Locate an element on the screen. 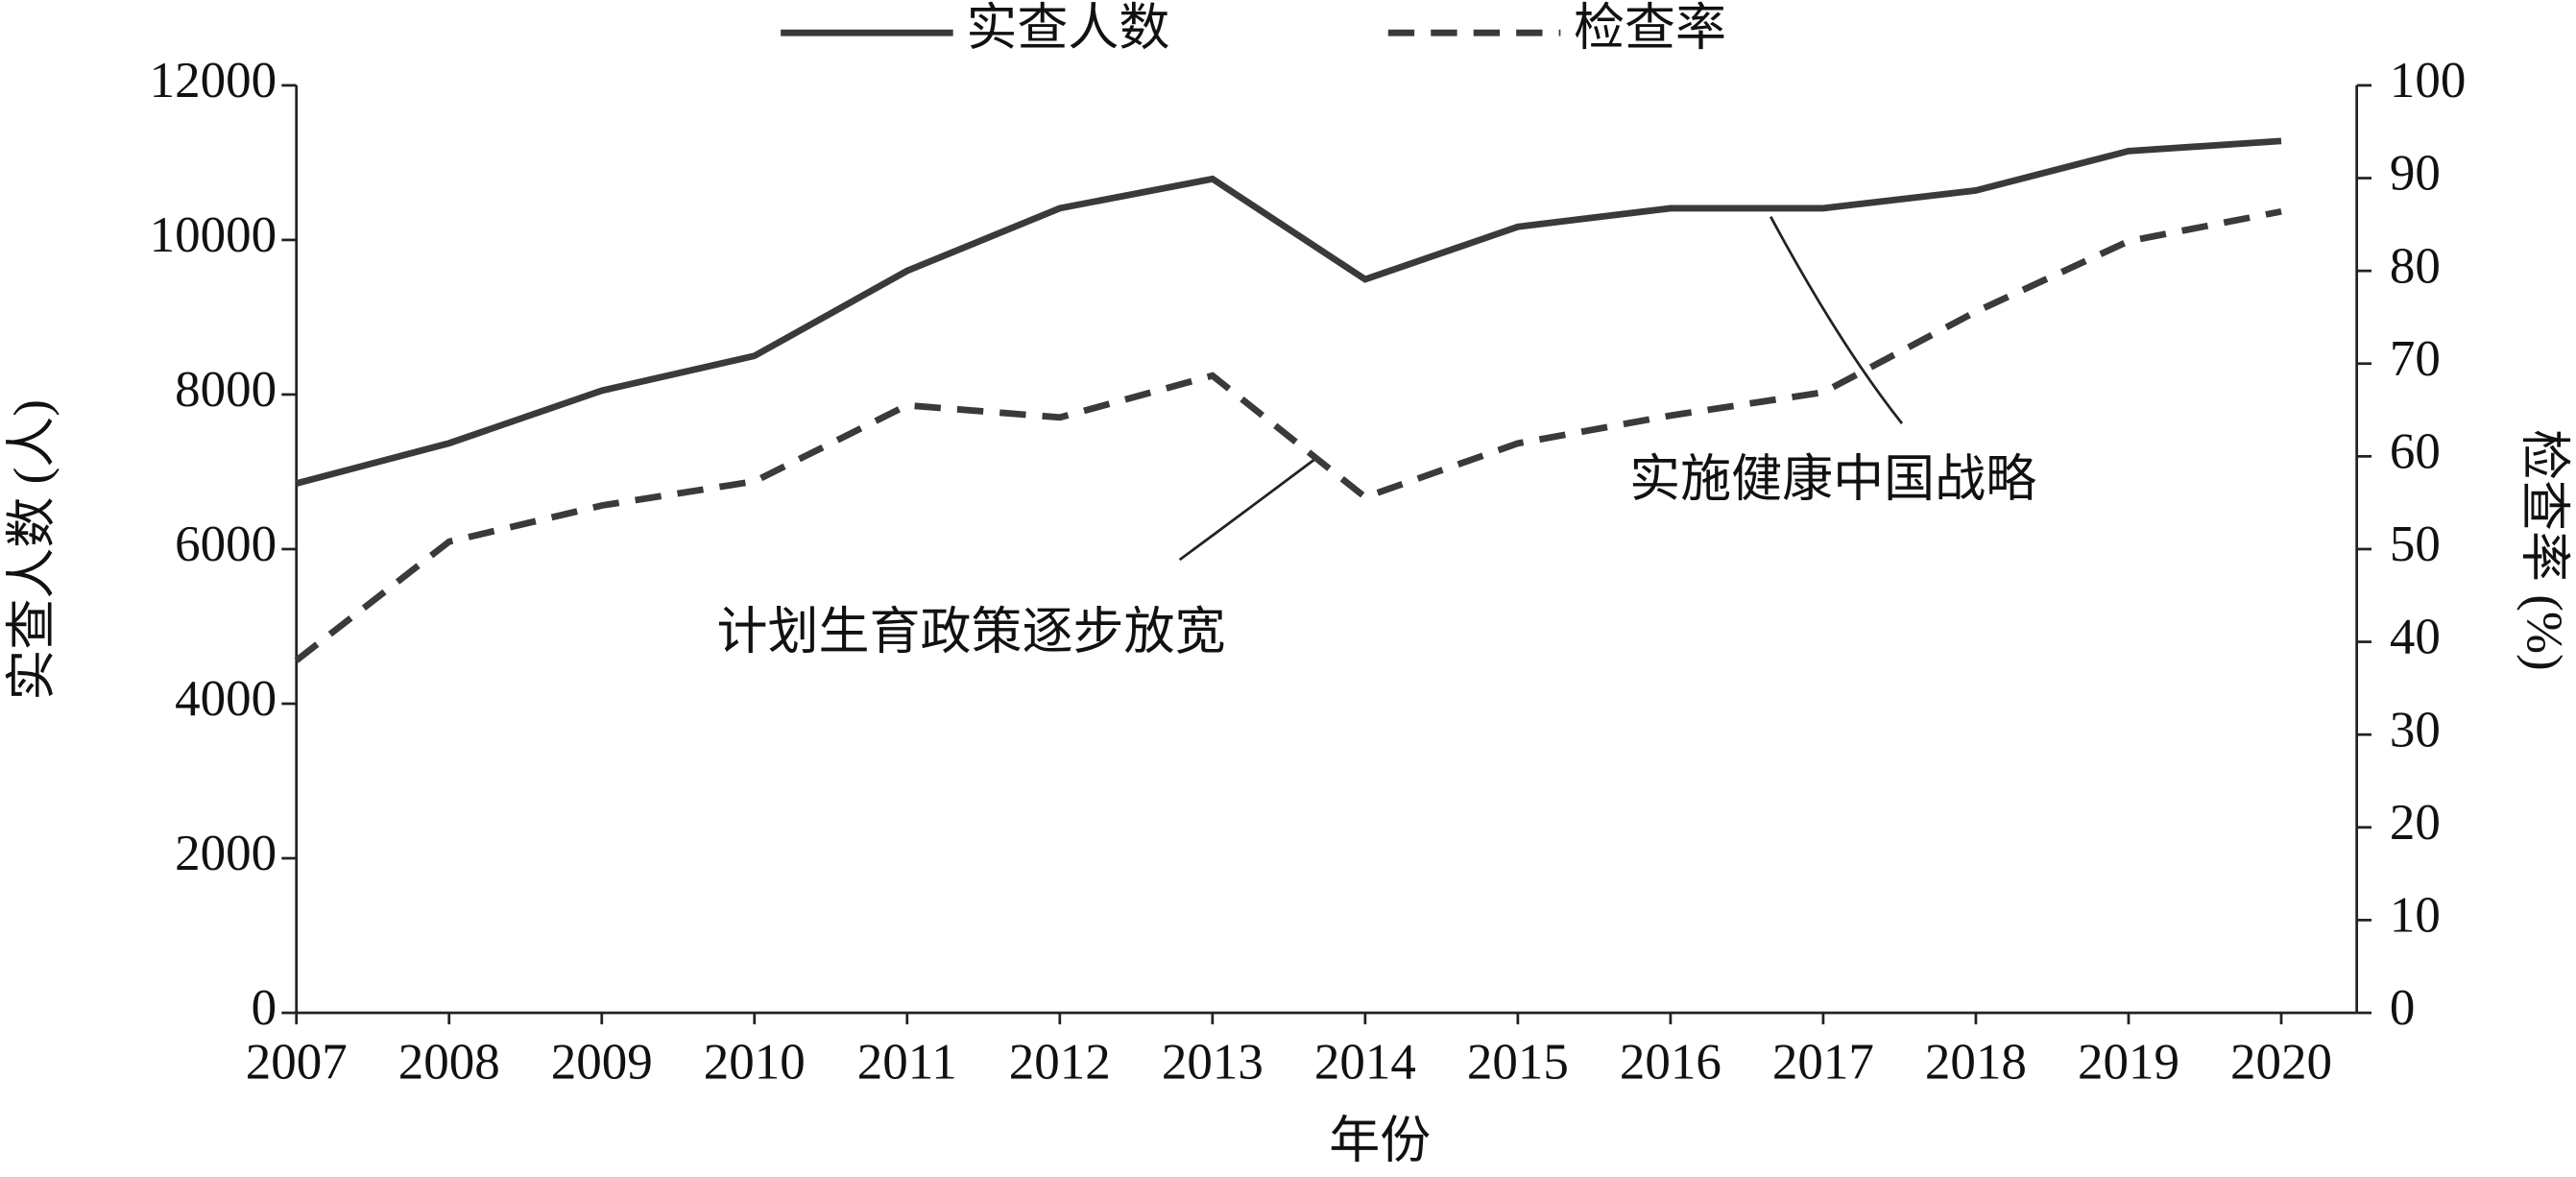 The width and height of the screenshot is (2576, 1177). y2-tick-label: 10 is located at coordinates (2415, 916).